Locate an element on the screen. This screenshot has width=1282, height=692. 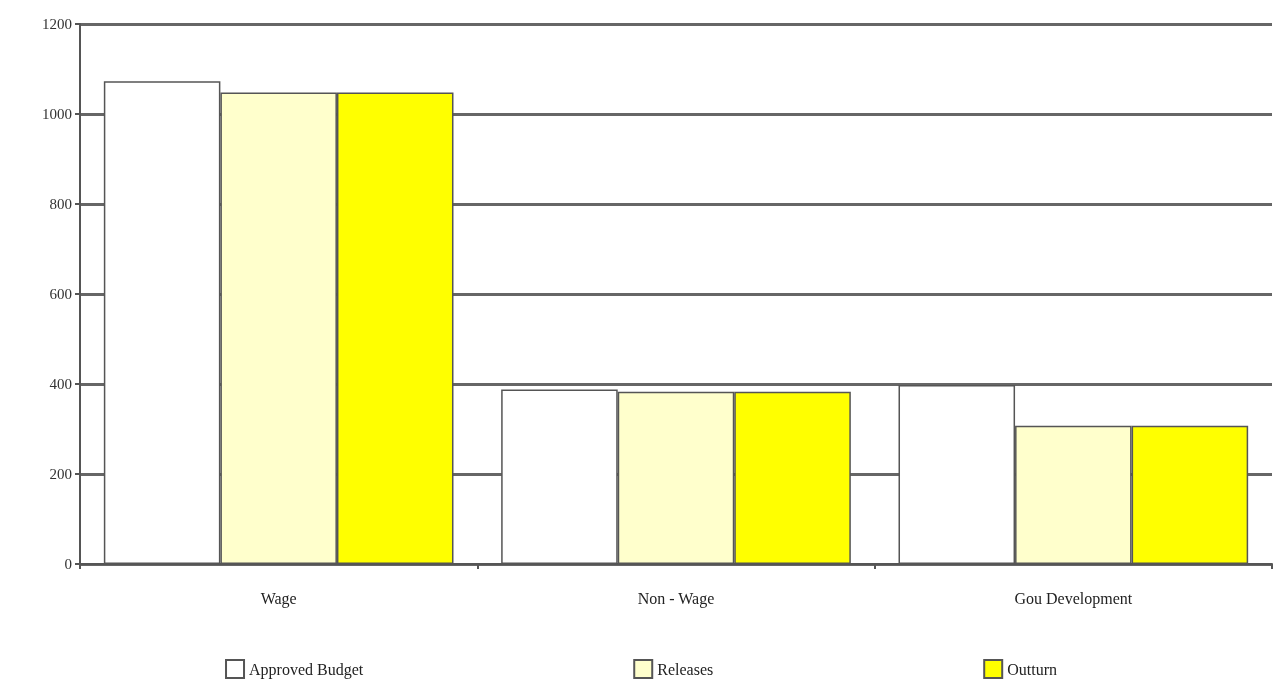
y-tick-label: 0 is located at coordinates (68, 564).